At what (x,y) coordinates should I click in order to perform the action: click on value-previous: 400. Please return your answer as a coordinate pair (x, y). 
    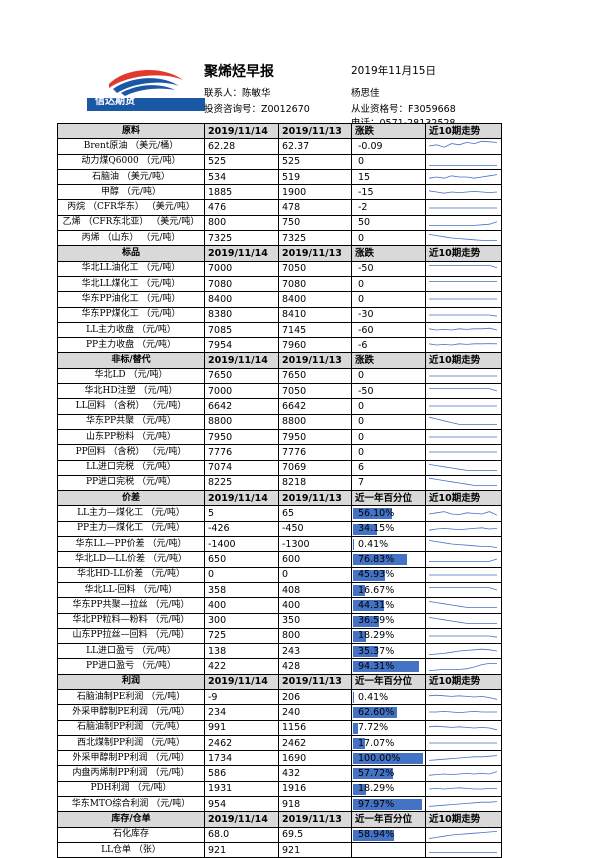
    Looking at the image, I should click on (315, 605).